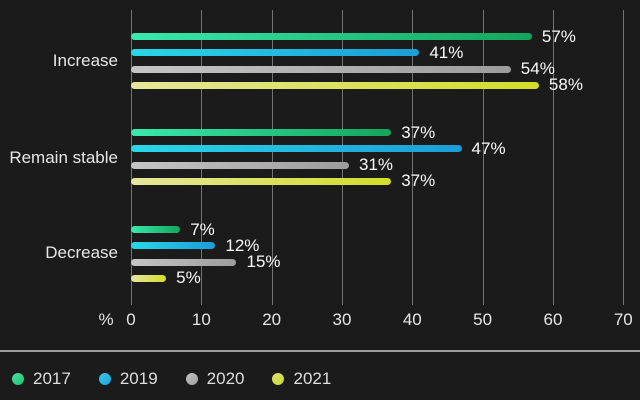  I want to click on legend-item-2019: 2019, so click(128, 379).